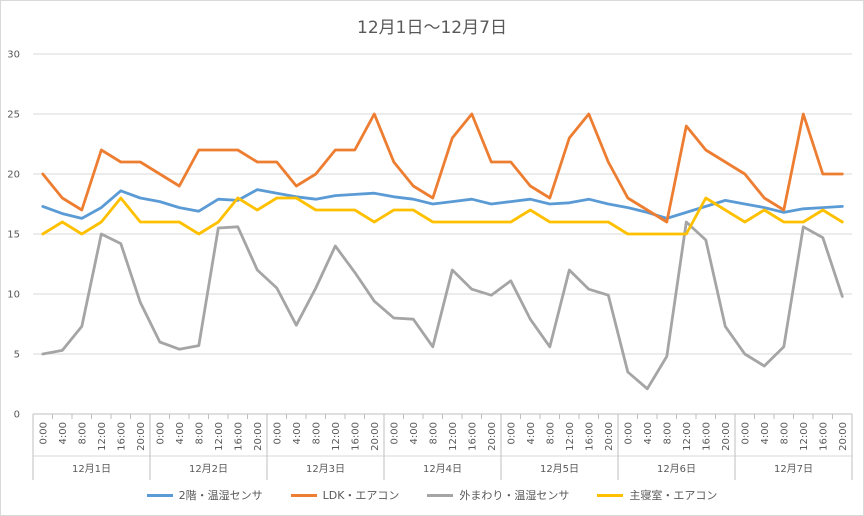 This screenshot has width=864, height=516. I want to click on legend-label: 外まわり・温湿センサ, so click(514, 495).